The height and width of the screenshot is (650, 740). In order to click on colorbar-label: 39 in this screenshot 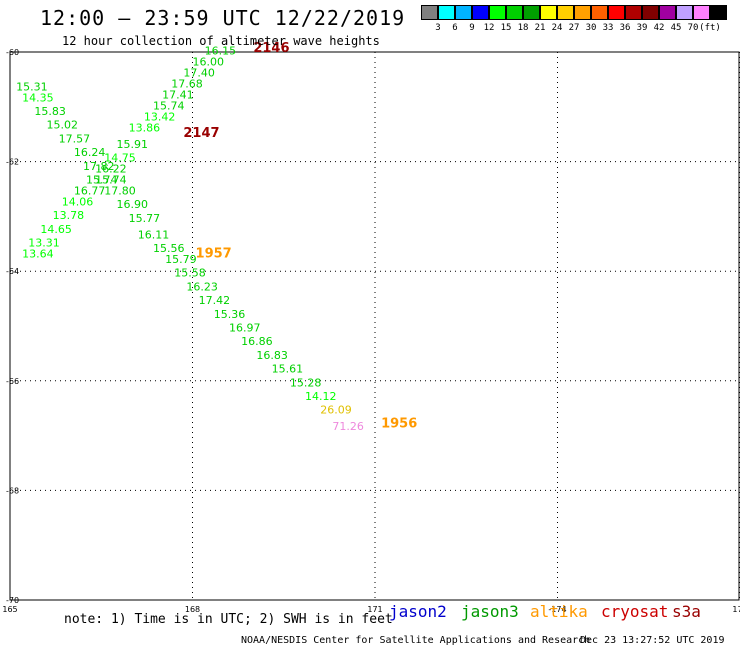, I will do `click(642, 28)`.